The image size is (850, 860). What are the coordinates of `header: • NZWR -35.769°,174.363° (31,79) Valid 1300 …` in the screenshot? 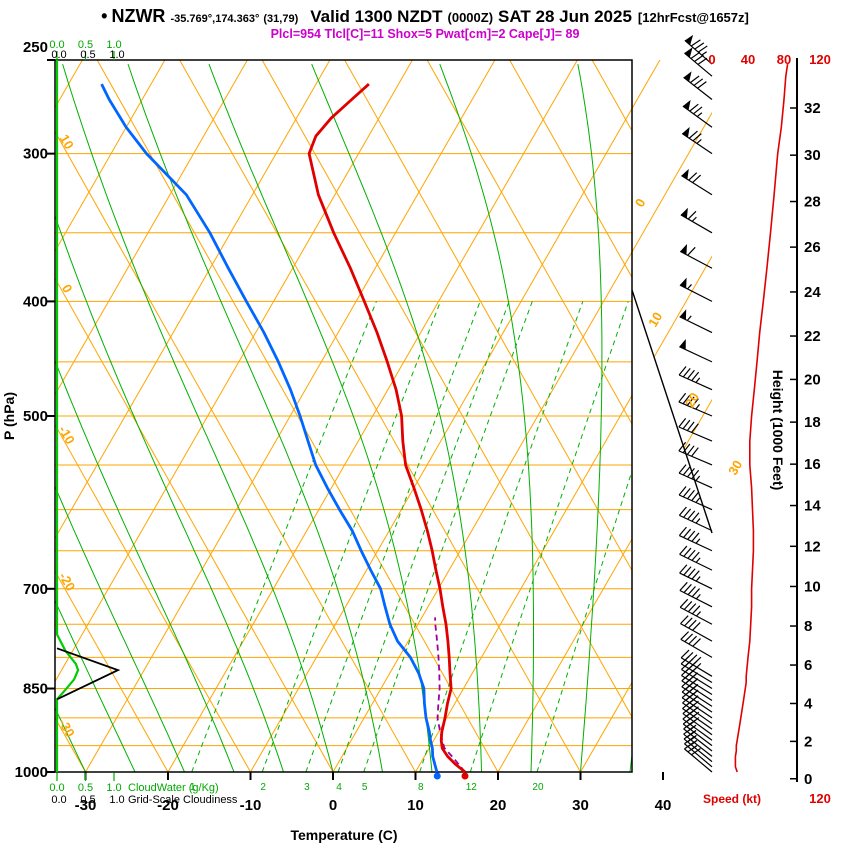 It's located at (425, 23).